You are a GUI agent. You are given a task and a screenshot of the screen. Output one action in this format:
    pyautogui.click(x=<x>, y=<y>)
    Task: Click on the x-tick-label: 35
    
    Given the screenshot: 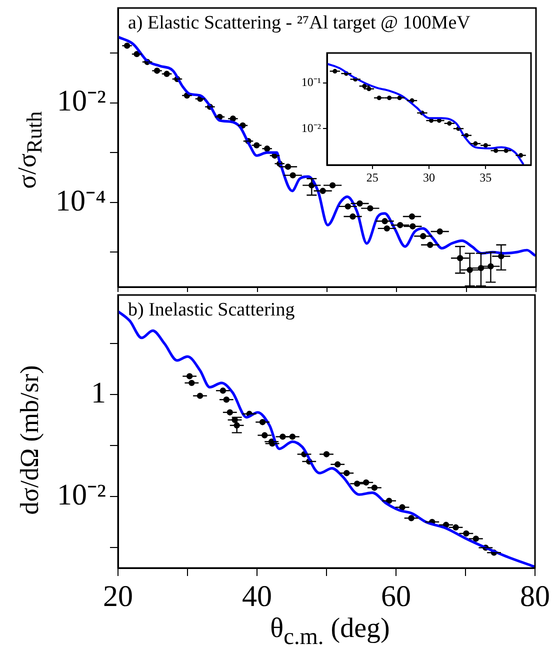 What is the action you would take?
    pyautogui.click(x=486, y=177)
    